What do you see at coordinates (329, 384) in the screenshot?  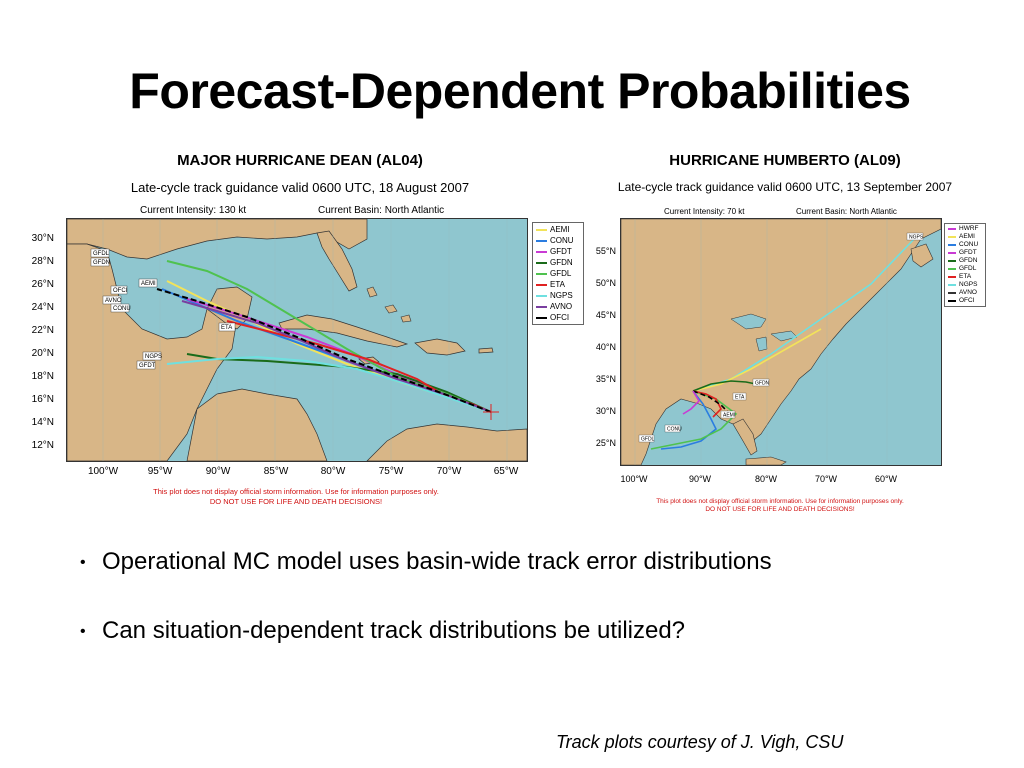 I see `dean-track-ngps` at bounding box center [329, 384].